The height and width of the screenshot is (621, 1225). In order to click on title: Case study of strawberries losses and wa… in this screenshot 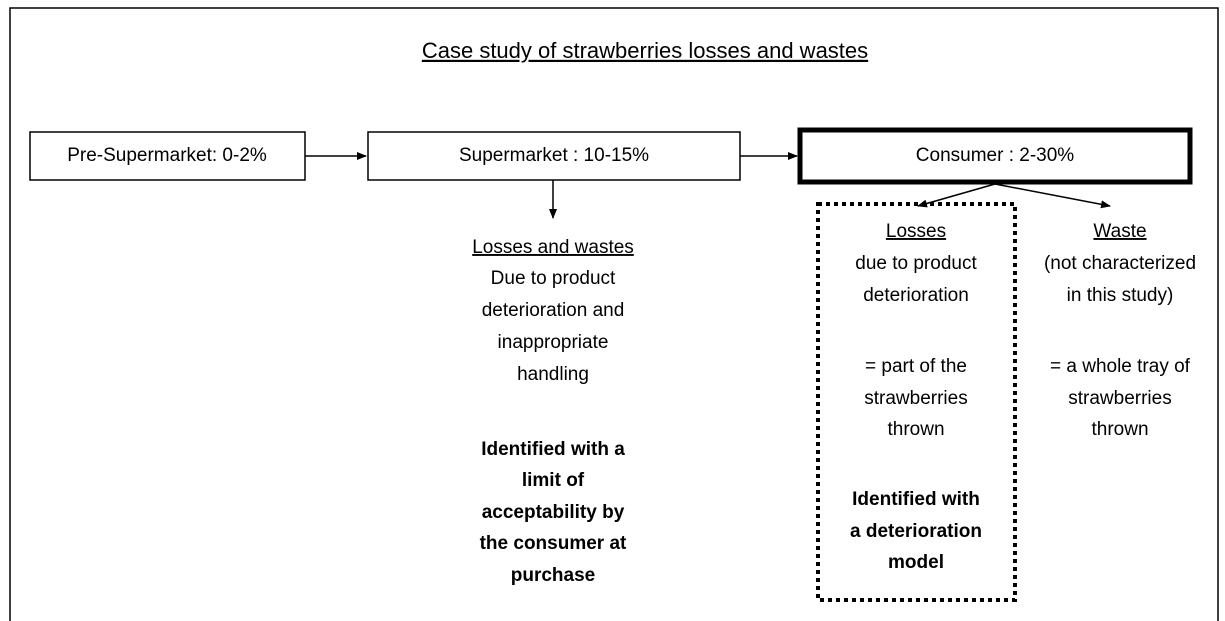, I will do `click(645, 50)`.